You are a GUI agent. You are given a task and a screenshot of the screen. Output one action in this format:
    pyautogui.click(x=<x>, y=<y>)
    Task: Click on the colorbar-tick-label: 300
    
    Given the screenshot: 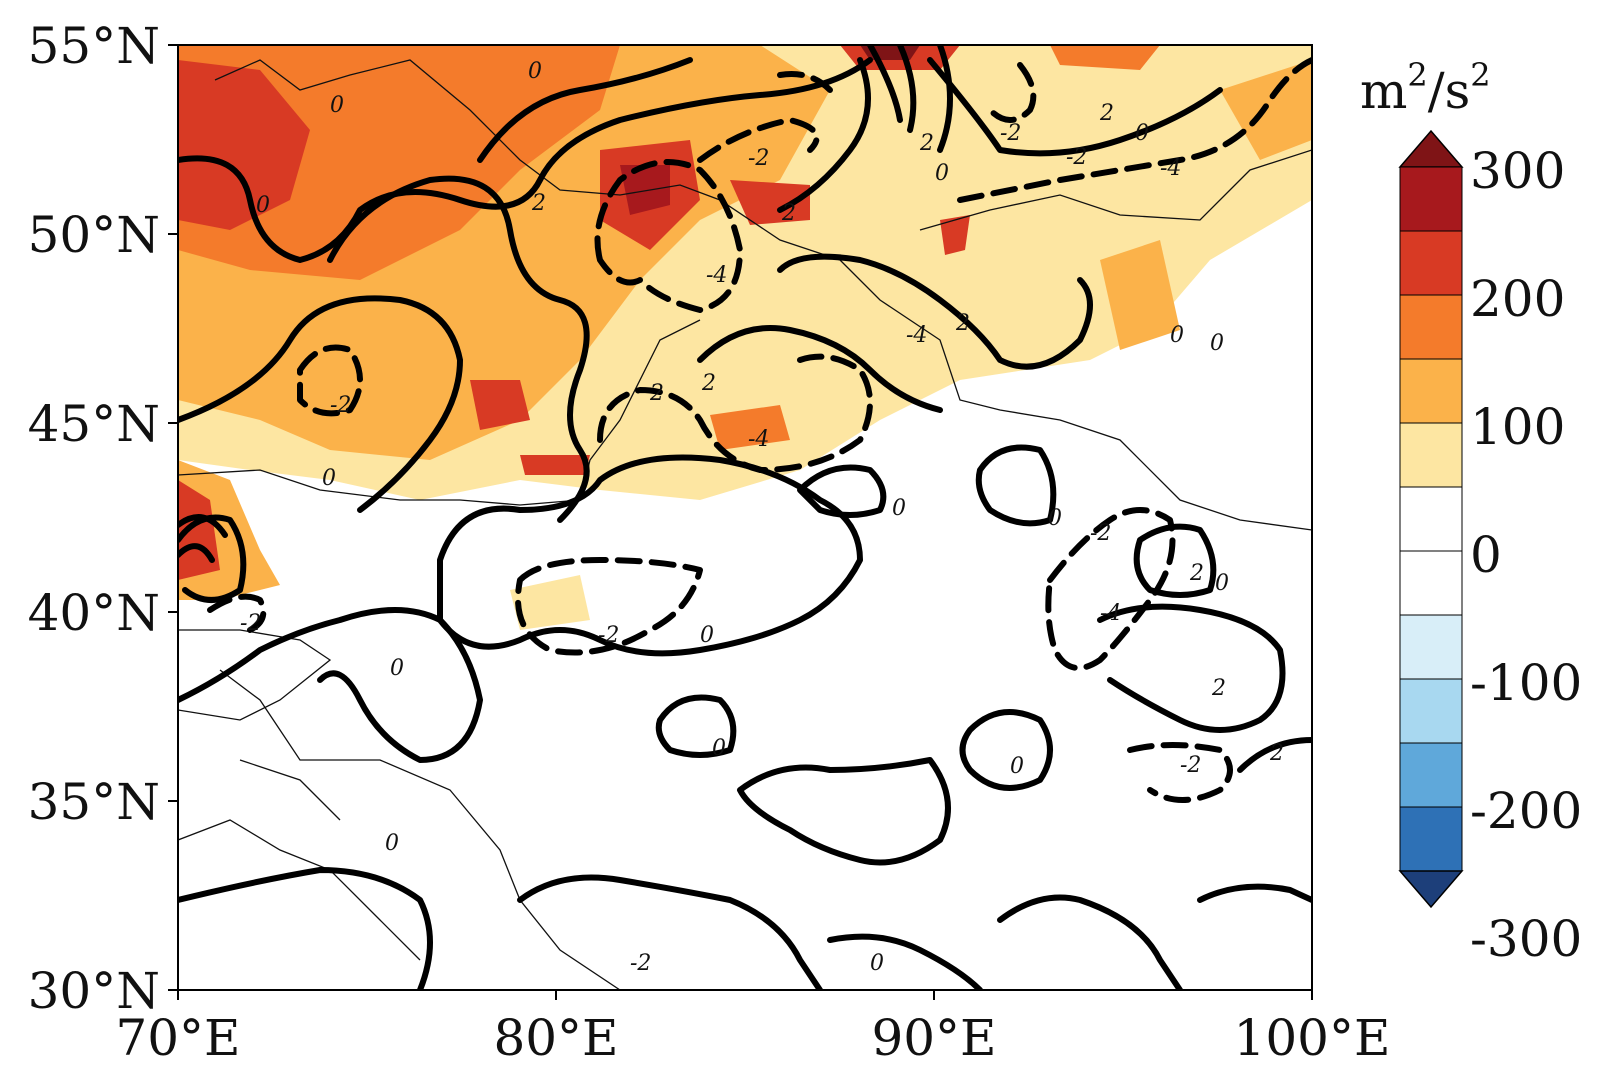 What is the action you would take?
    pyautogui.click(x=1517, y=171)
    